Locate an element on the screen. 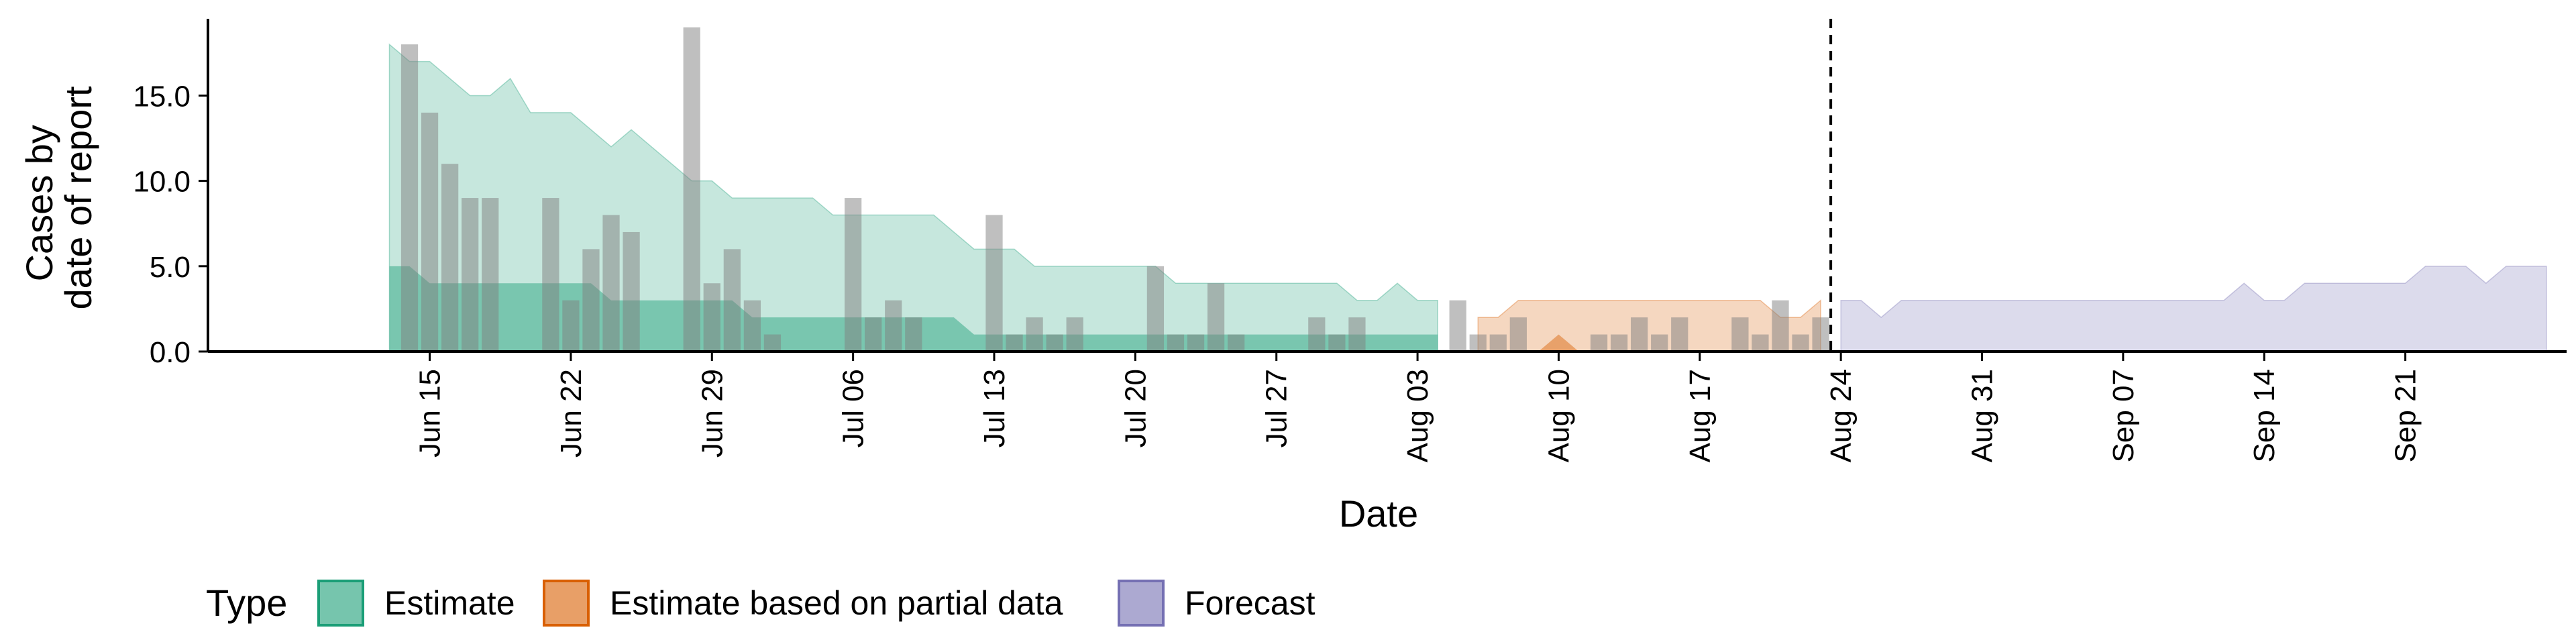  y-axis-label-line-2: date of report is located at coordinates (78, 198).